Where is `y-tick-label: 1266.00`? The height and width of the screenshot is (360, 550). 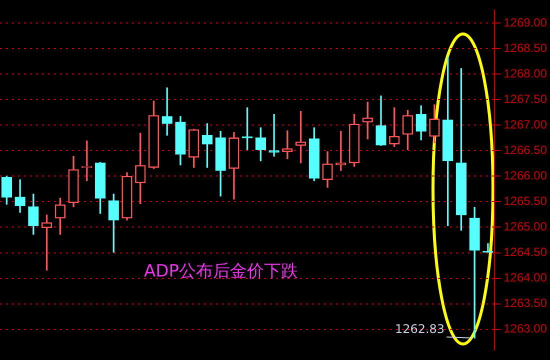 y-tick-label: 1266.00 is located at coordinates (526, 175).